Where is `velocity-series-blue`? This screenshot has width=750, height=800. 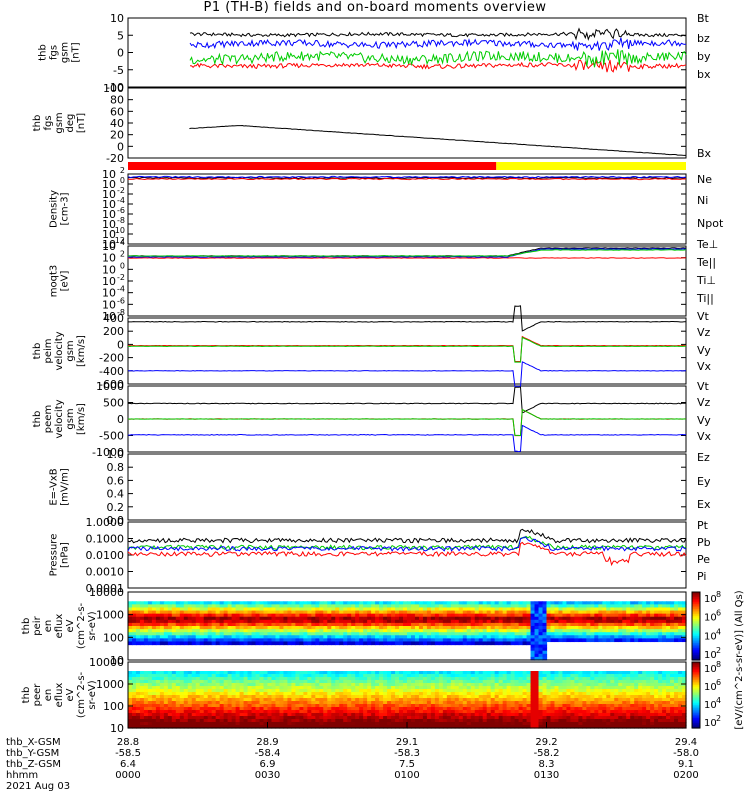
velocity-series-blue is located at coordinates (407, 374).